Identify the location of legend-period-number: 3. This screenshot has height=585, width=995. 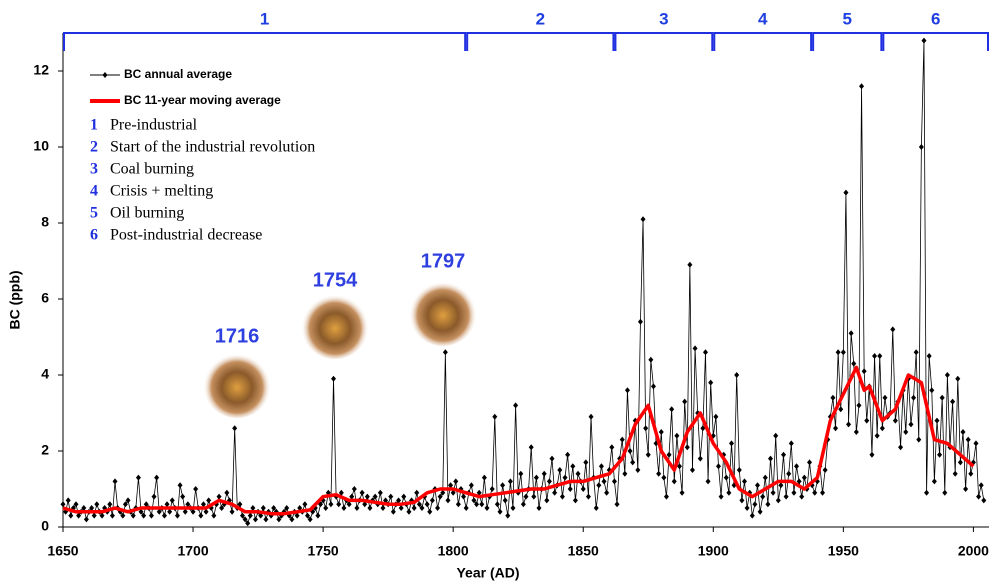
(94, 169).